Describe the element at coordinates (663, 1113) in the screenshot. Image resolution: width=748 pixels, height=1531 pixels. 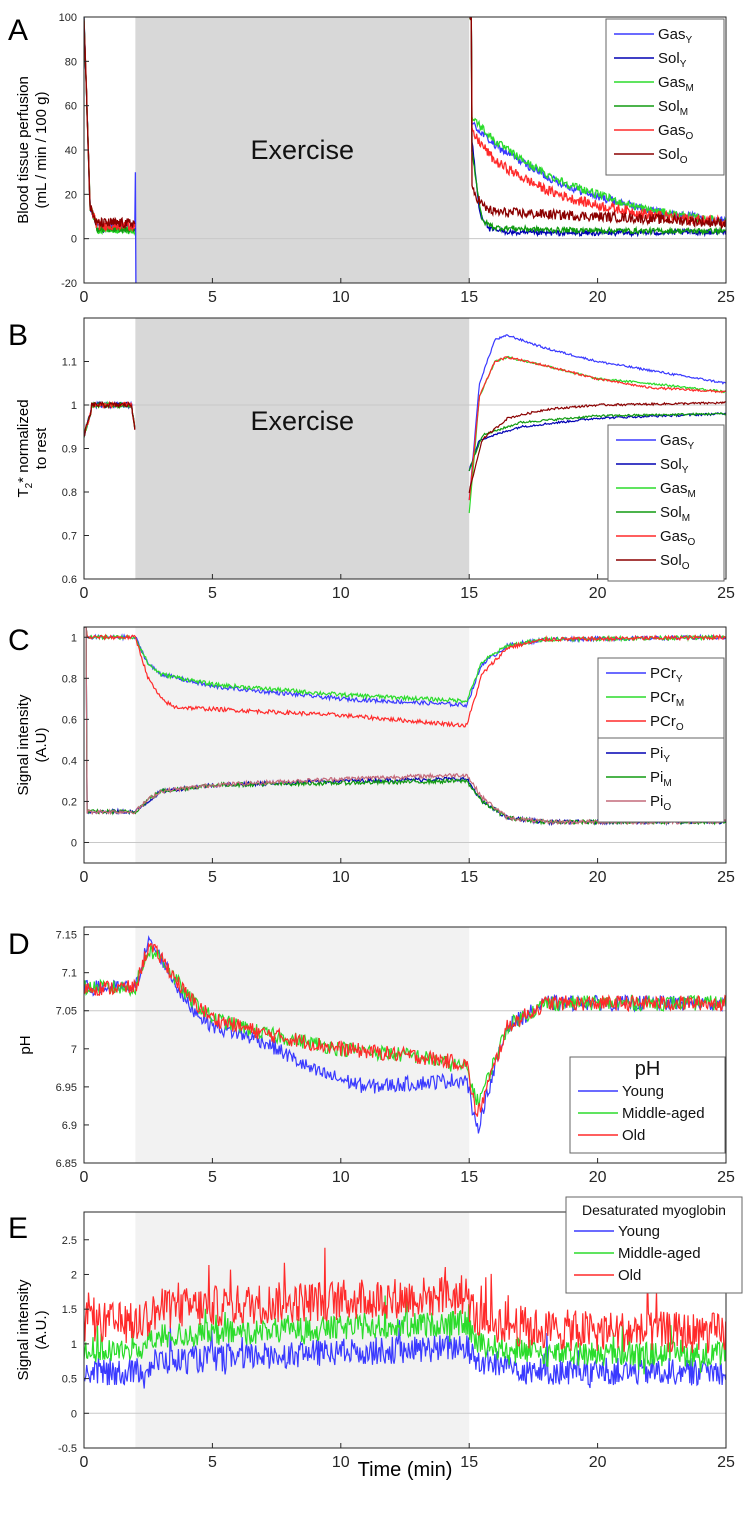
I see `legend-name: Middle-aged` at that location.